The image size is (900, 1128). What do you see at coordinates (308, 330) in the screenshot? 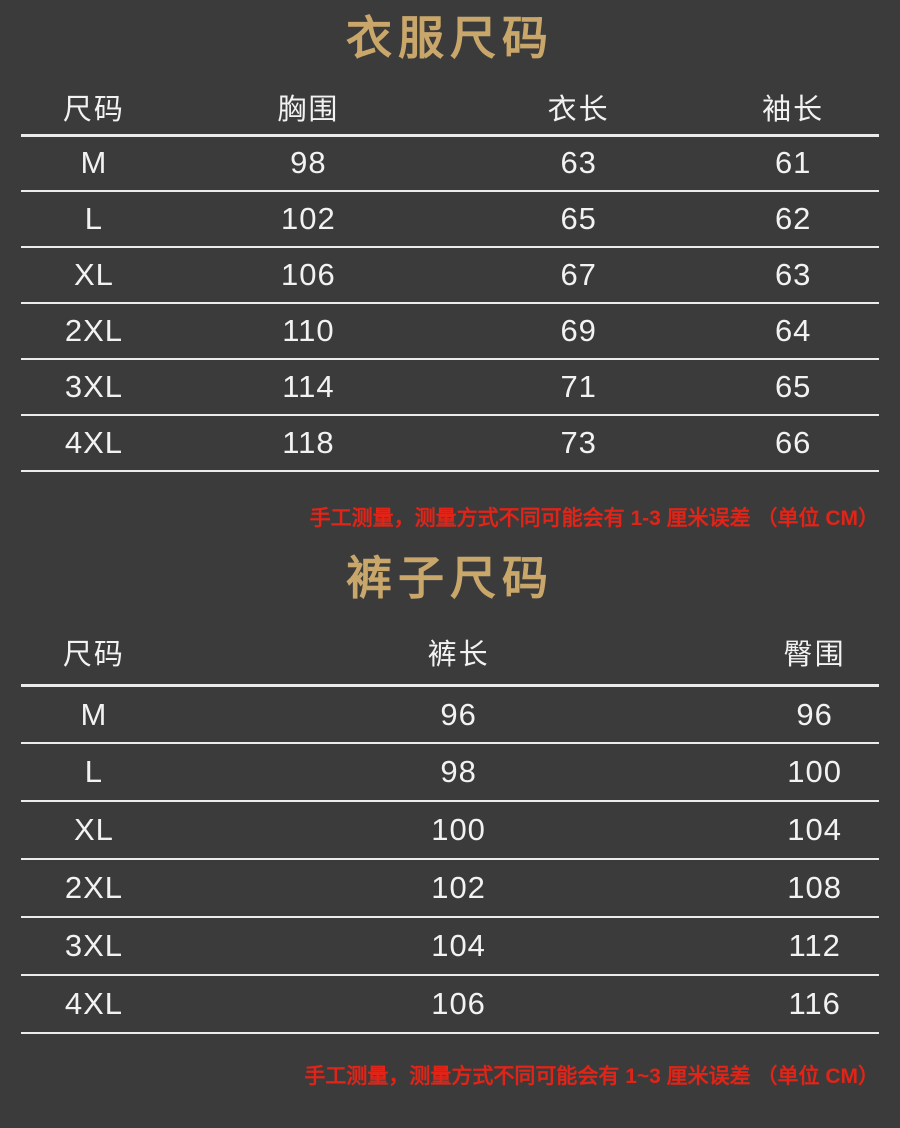
I see `value-cell: 110` at bounding box center [308, 330].